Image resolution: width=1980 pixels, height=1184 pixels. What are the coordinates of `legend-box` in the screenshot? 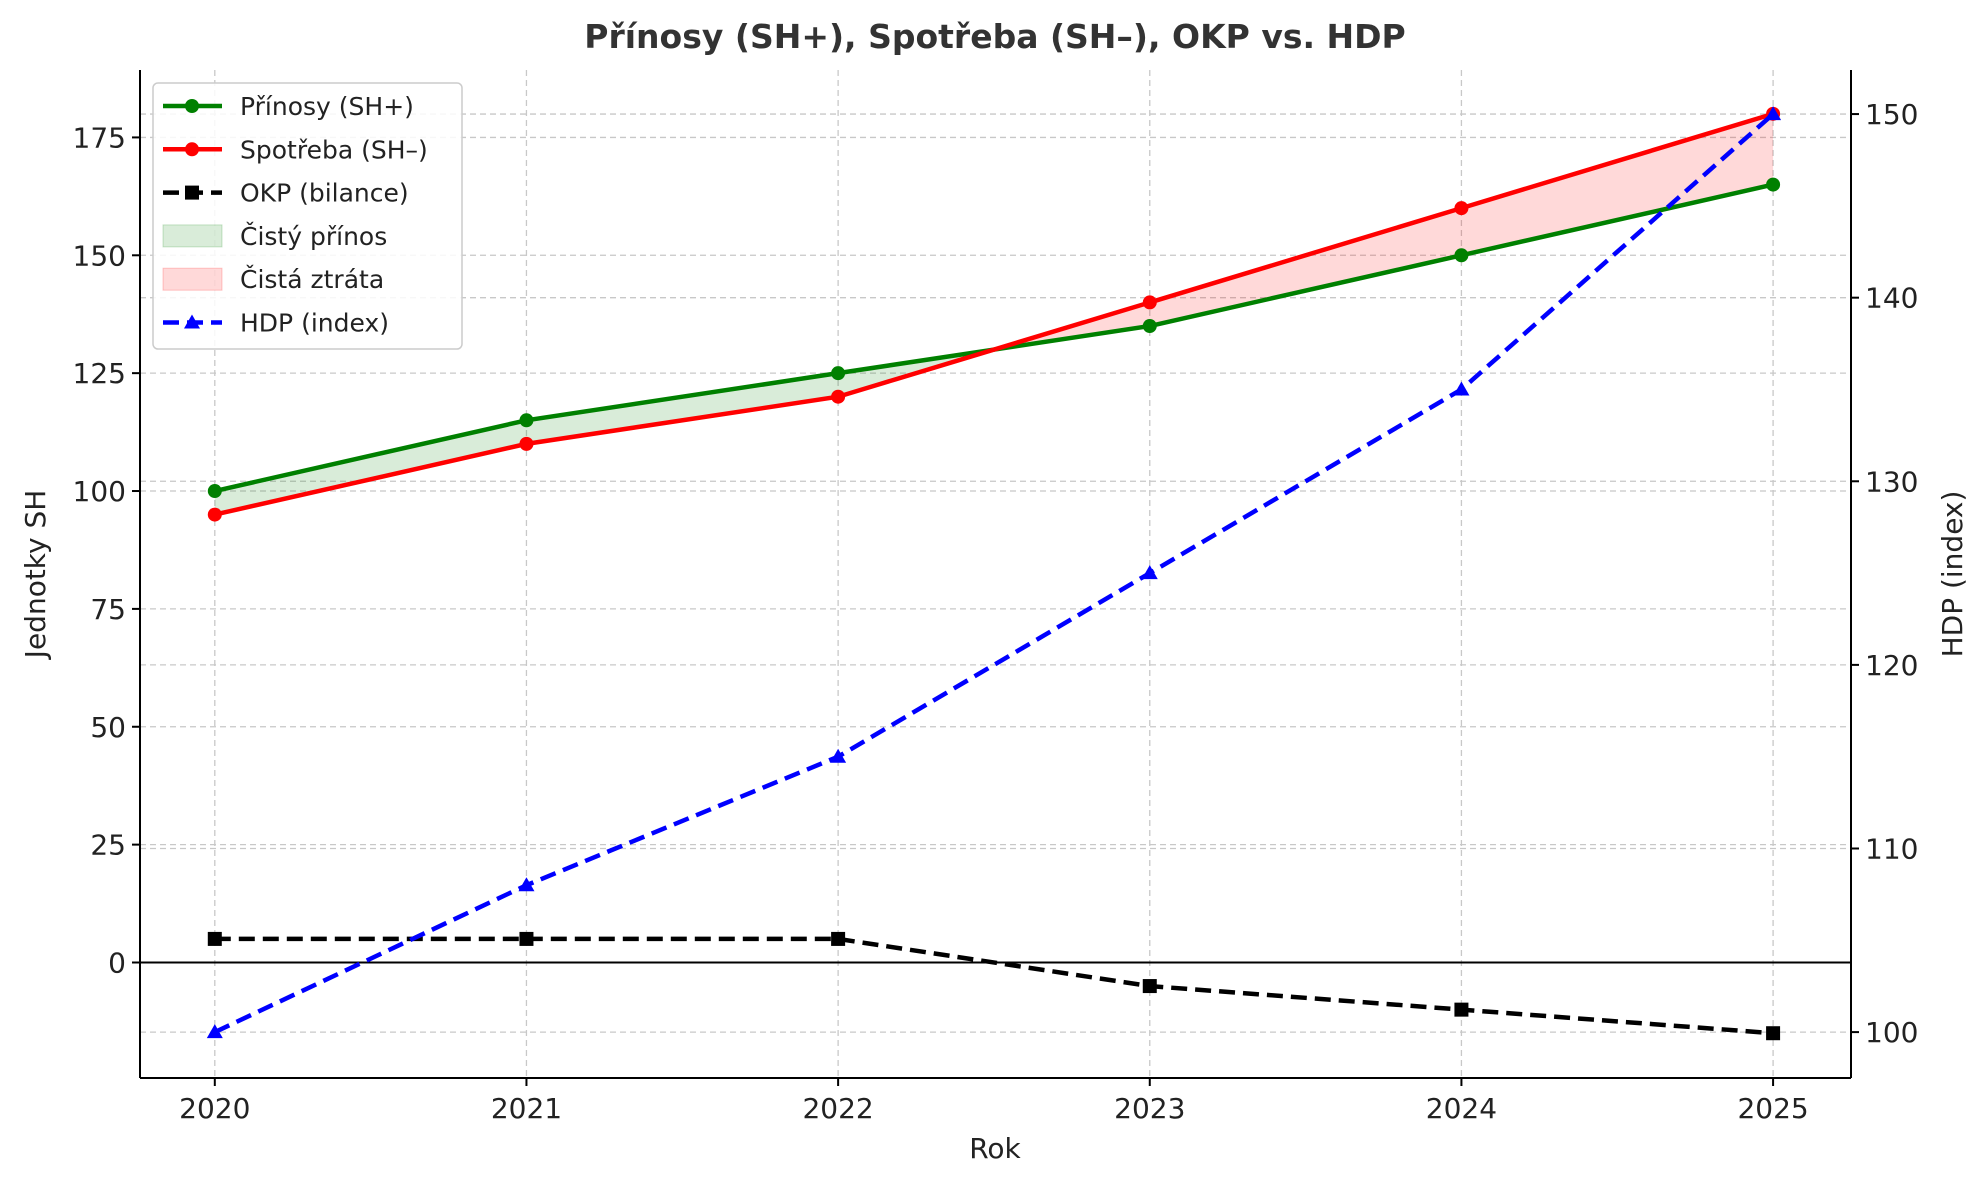 It's located at (307, 216).